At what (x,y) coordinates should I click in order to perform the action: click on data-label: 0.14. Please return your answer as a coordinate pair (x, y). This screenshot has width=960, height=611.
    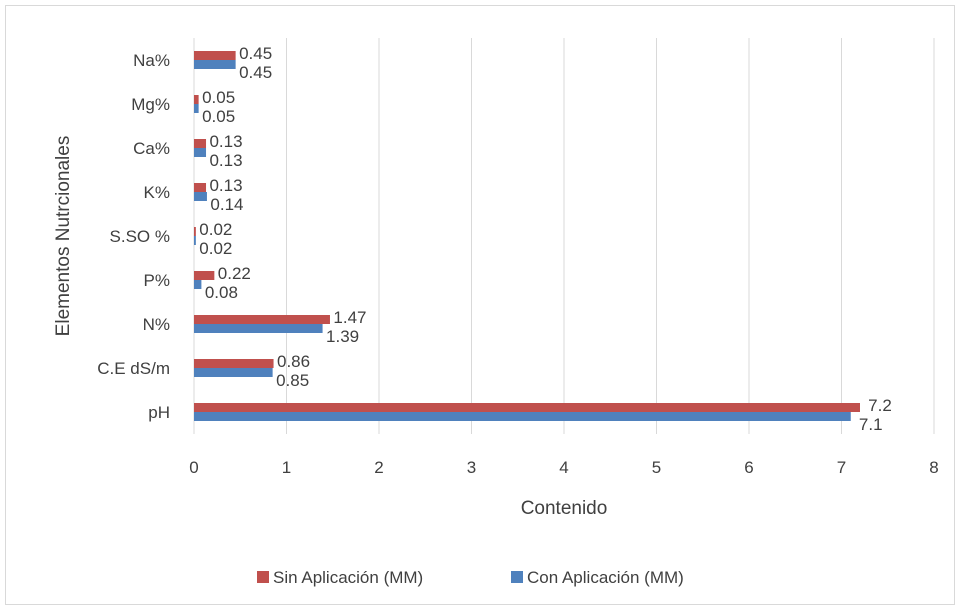
    Looking at the image, I should click on (226, 204).